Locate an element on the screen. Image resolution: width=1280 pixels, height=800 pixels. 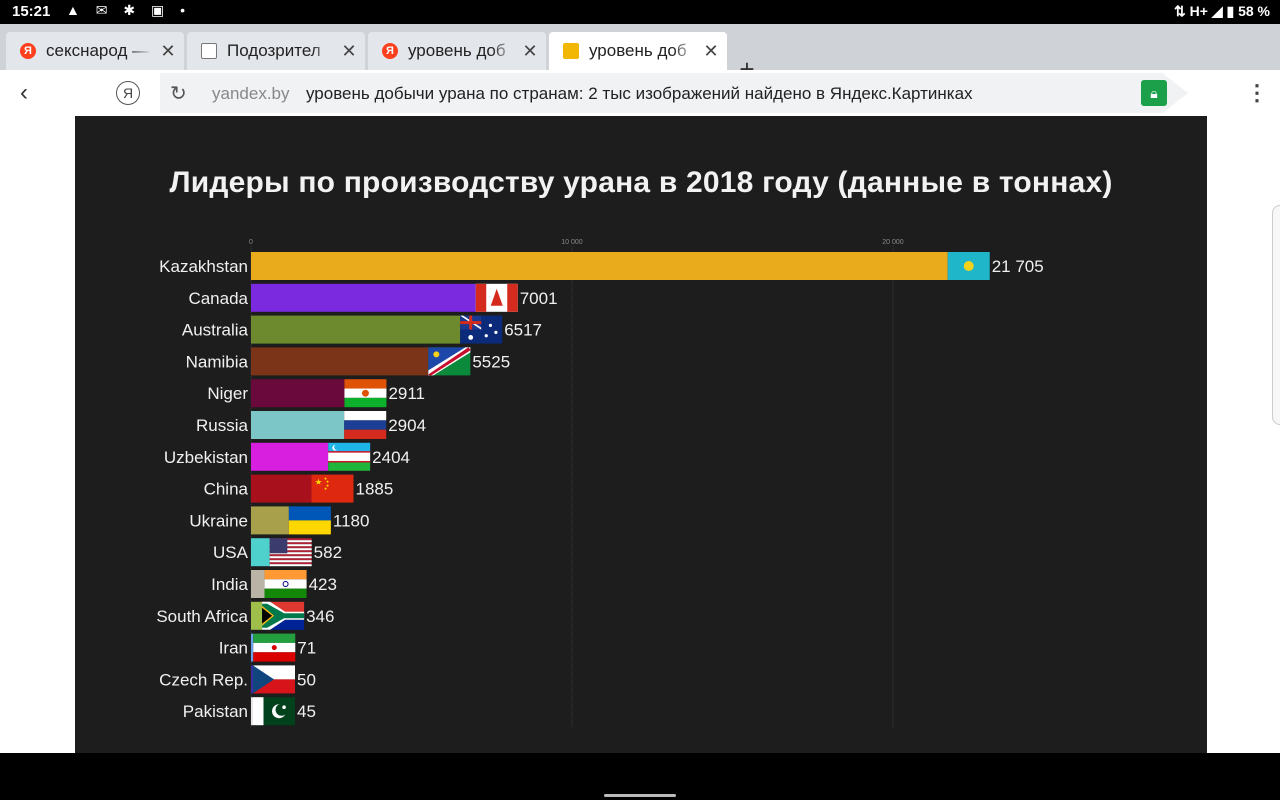
category-label: Iran is located at coordinates (233, 648).